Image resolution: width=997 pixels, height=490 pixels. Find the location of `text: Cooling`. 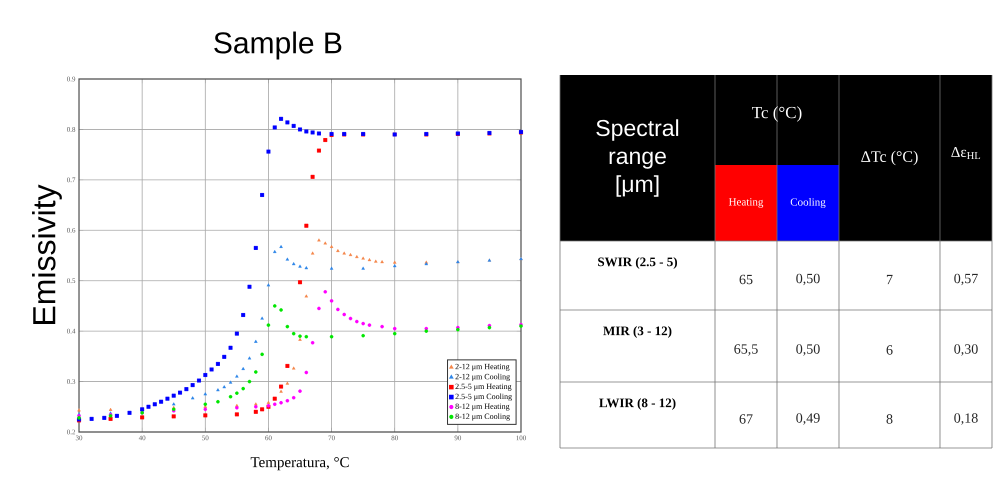

text: Cooling is located at coordinates (808, 203).